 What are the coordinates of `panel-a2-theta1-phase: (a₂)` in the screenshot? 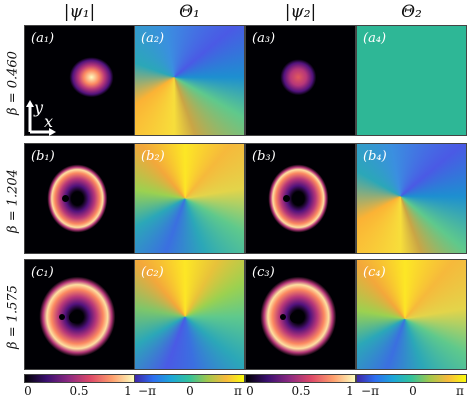 It's located at (189, 80).